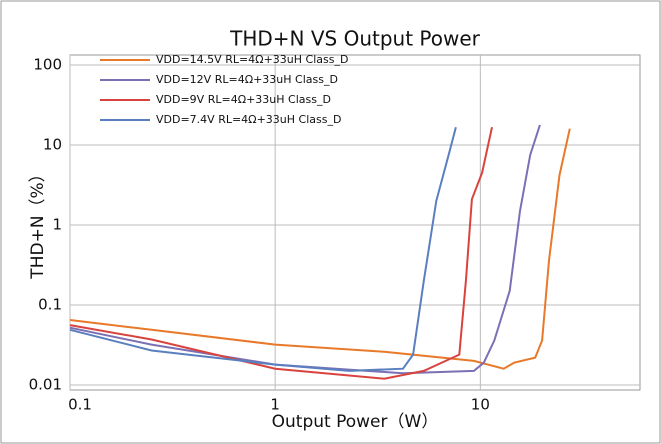 This screenshot has width=661, height=444. I want to click on y-tick-label: 0.01, so click(45, 385).